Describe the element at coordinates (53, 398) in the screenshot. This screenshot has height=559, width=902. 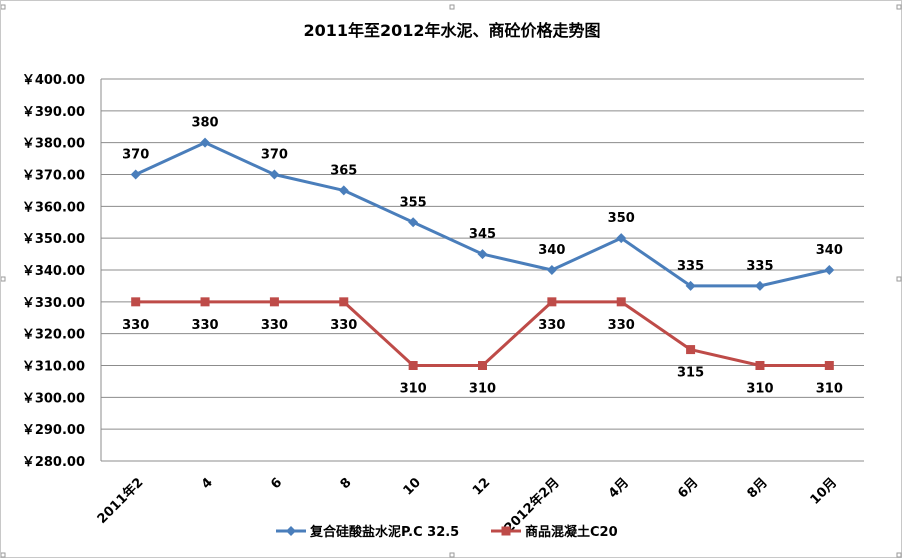
I see `y-tick-label: ￥300.00` at that location.